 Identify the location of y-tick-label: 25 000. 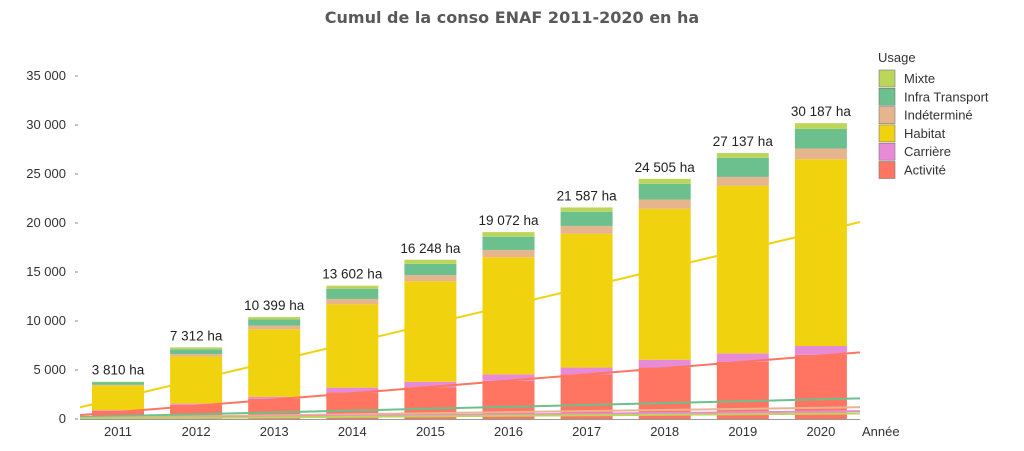
(46, 173).